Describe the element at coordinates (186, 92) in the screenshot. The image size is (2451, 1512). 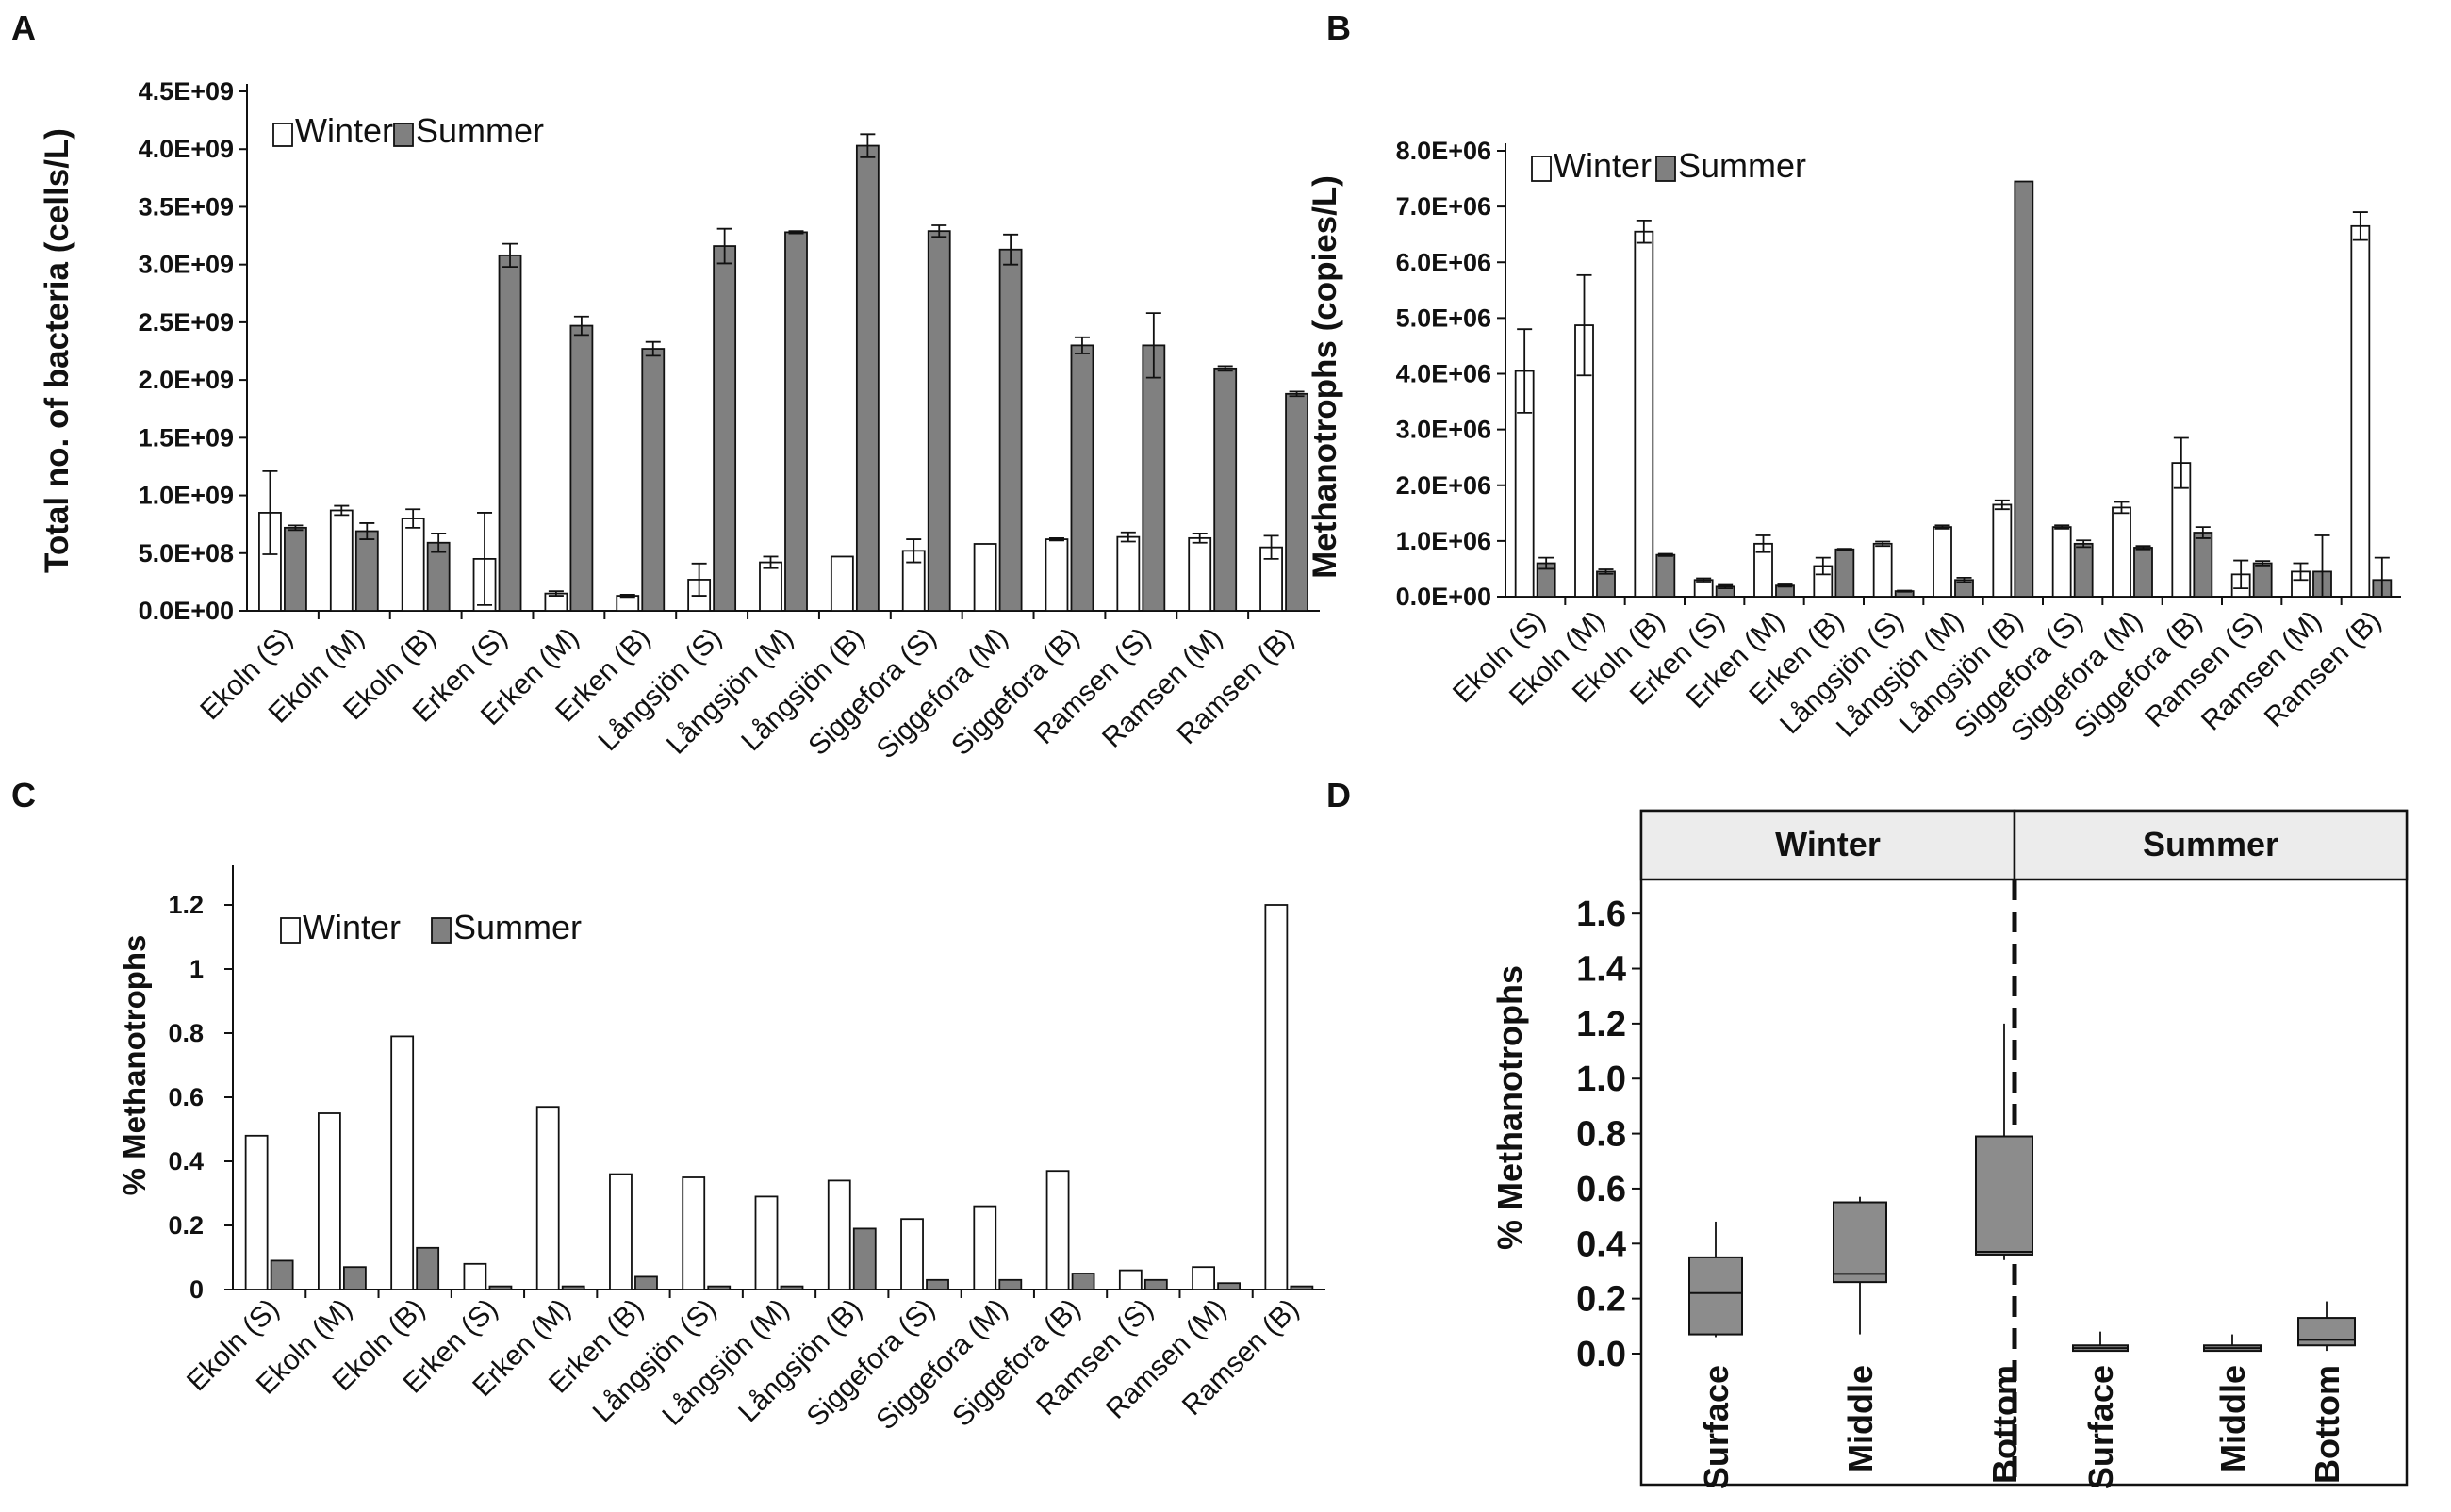
I see `y-tick-label: 4.5E+09` at that location.